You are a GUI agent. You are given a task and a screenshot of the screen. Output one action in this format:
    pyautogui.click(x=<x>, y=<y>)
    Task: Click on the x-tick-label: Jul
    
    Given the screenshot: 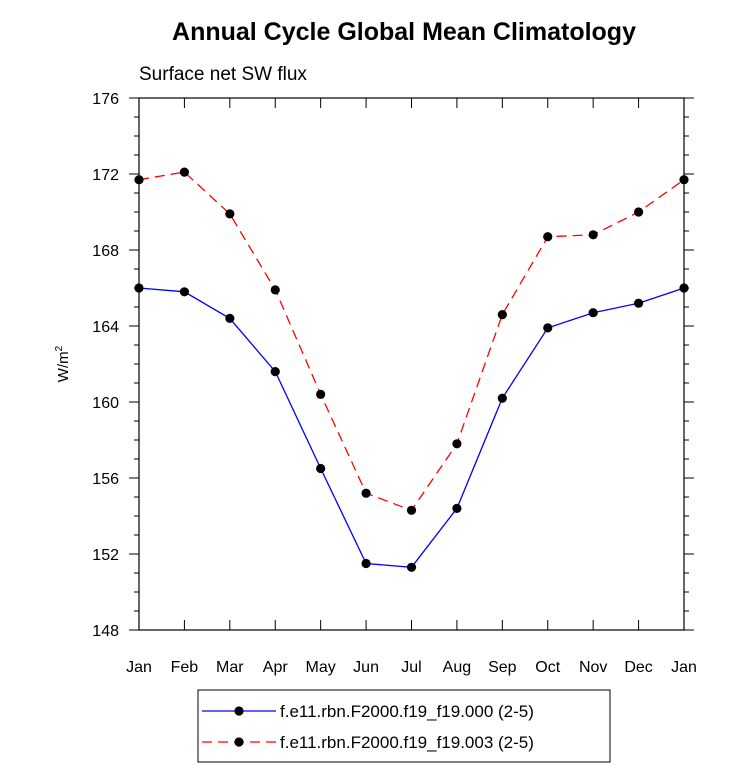 What is the action you would take?
    pyautogui.click(x=411, y=667)
    